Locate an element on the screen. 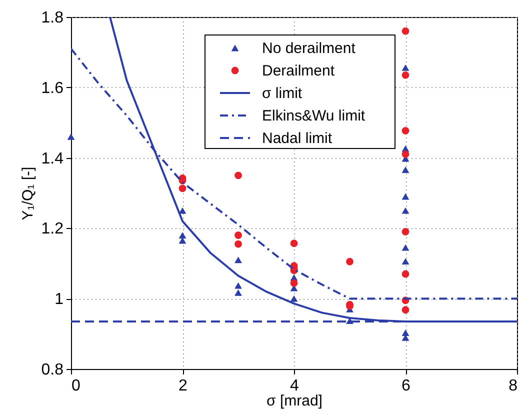  x-tick-label: 4 is located at coordinates (295, 386).